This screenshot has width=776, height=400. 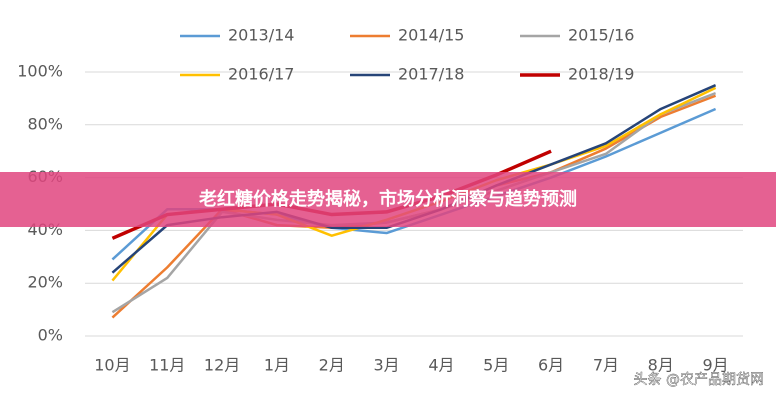 What do you see at coordinates (431, 35) in the screenshot?
I see `legend-label: 2014/15` at bounding box center [431, 35].